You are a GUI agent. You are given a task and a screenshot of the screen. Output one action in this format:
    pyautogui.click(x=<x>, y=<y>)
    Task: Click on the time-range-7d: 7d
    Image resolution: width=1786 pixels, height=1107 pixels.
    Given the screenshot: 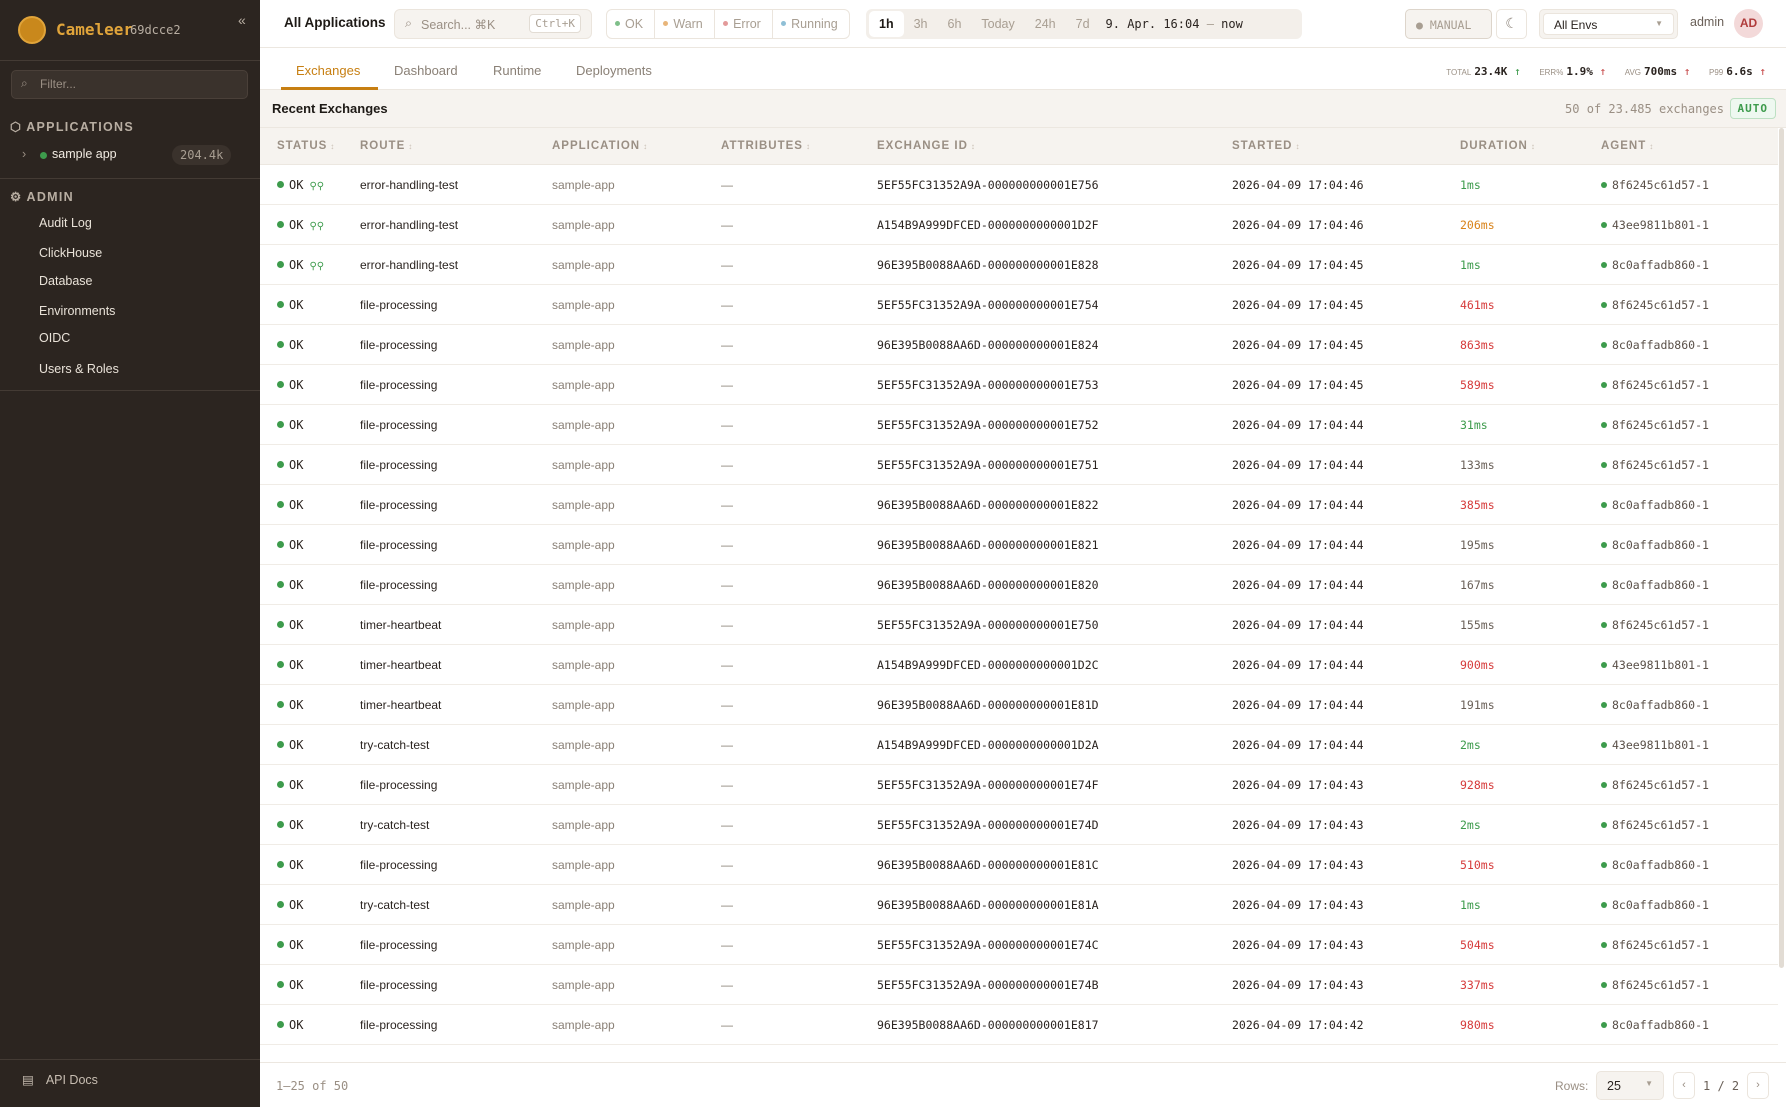 What is the action you would take?
    pyautogui.click(x=1082, y=24)
    